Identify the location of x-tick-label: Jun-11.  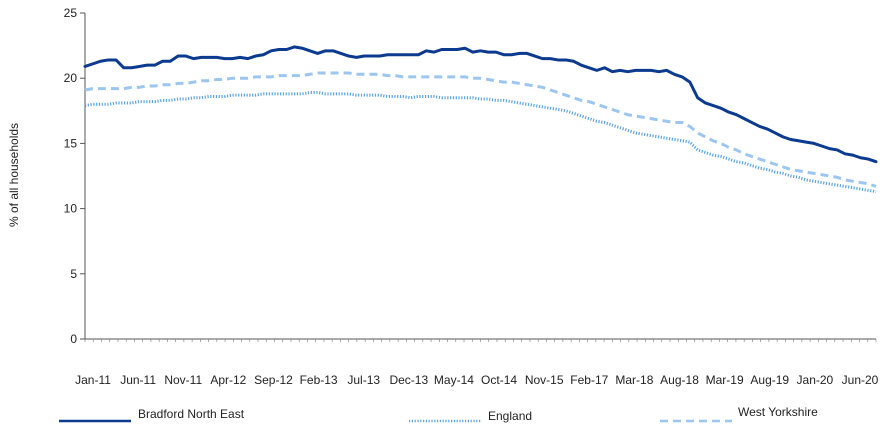
(138, 380).